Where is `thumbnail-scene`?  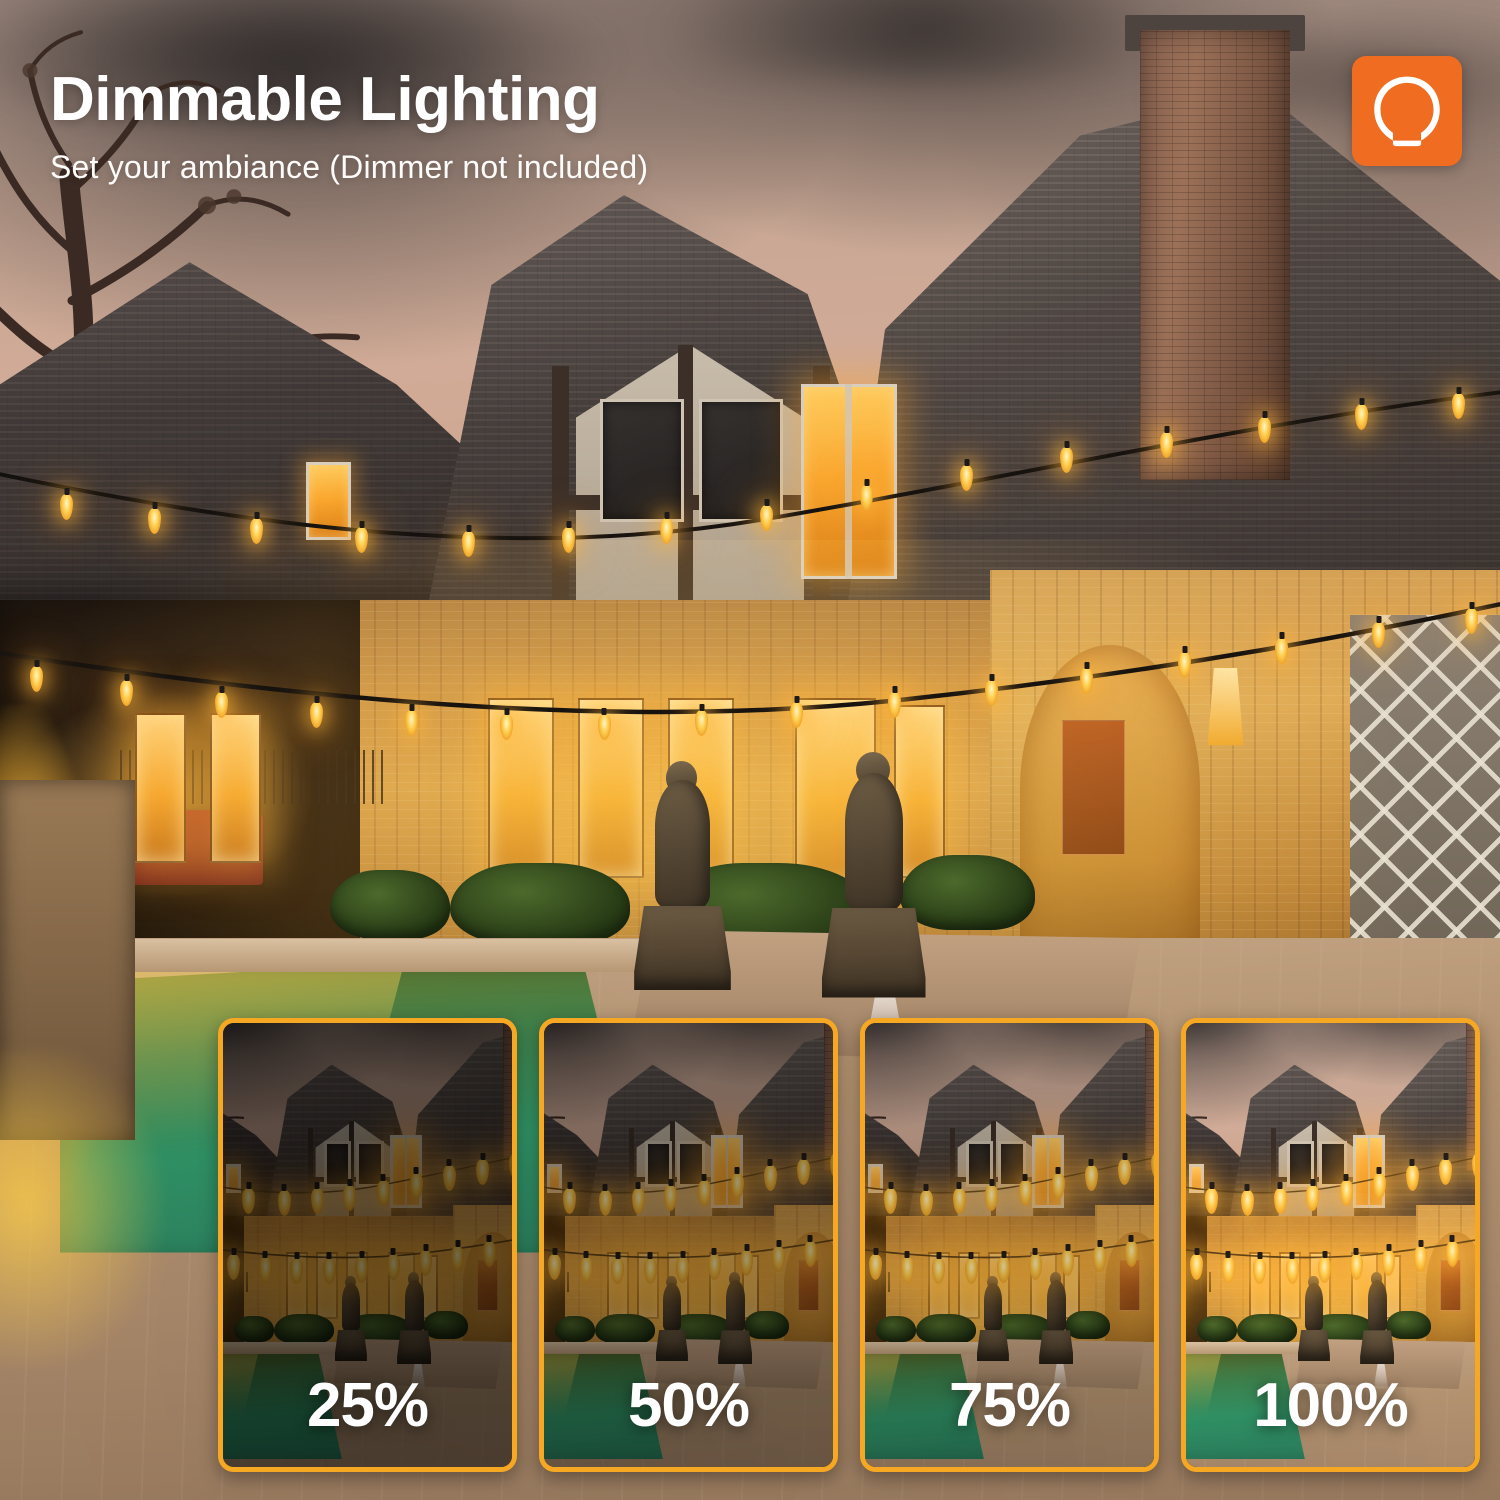
thumbnail-scene is located at coordinates (688, 1245).